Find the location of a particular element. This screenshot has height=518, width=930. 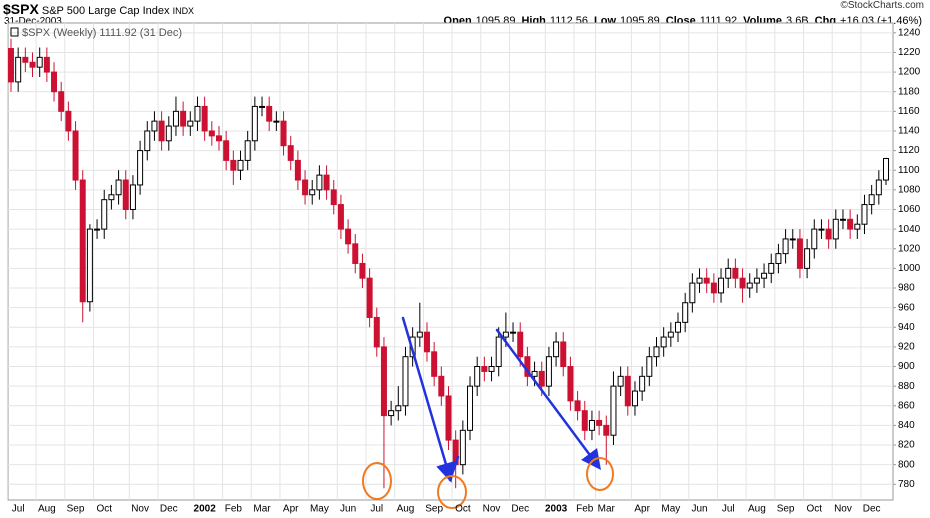

y-tick-label: 1120 is located at coordinates (909, 150).